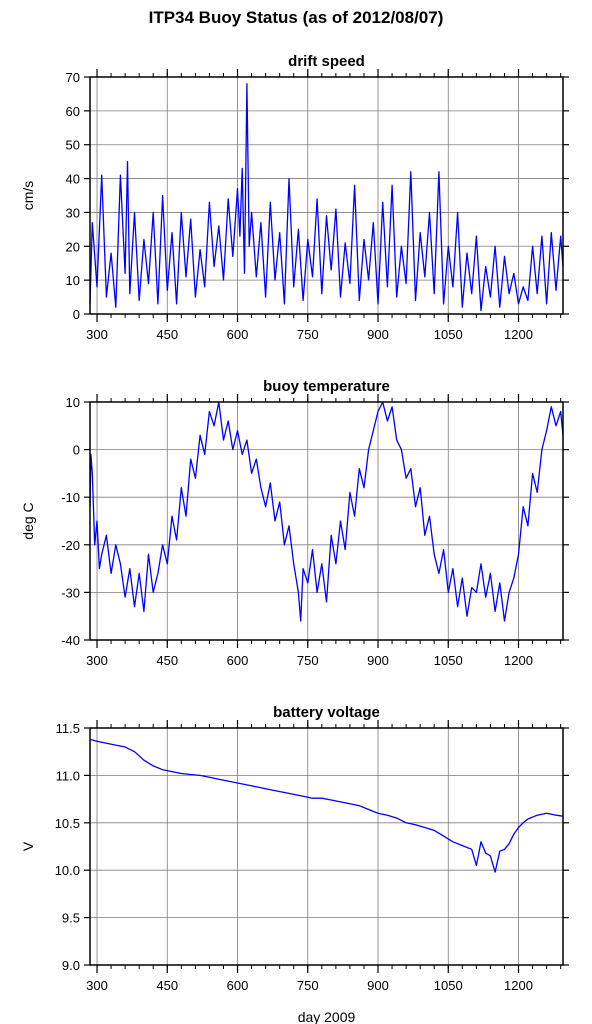 This screenshot has width=592, height=1024. What do you see at coordinates (70, 640) in the screenshot?
I see `y-tick-label: -40` at bounding box center [70, 640].